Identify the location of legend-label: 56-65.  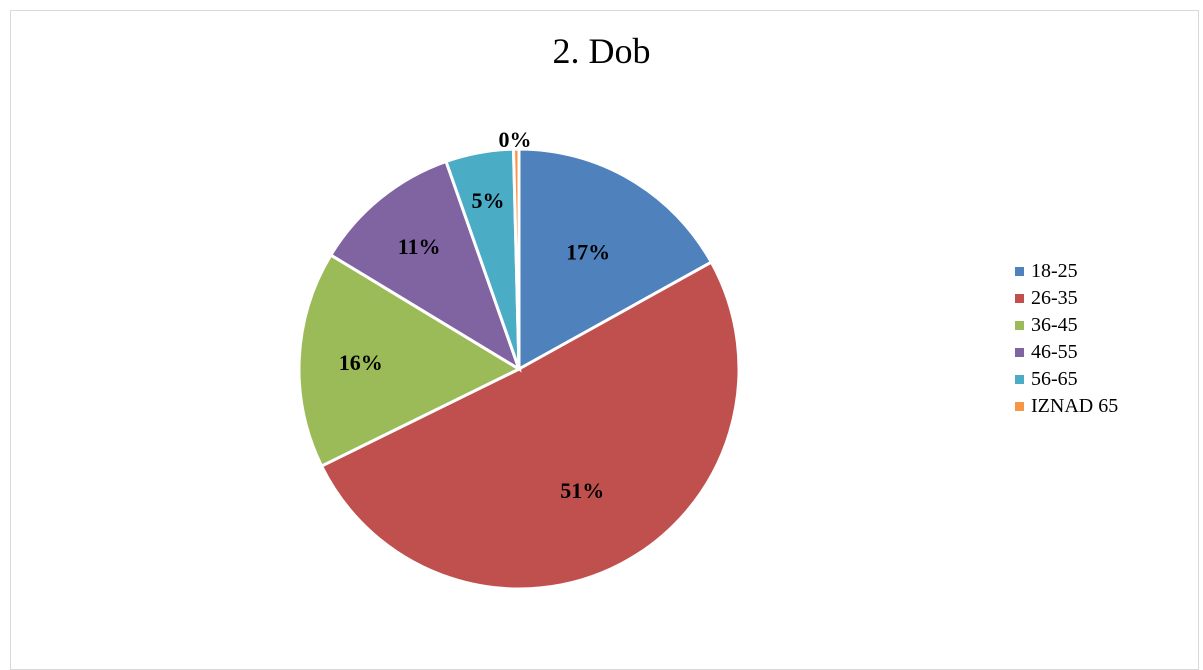
(1054, 379).